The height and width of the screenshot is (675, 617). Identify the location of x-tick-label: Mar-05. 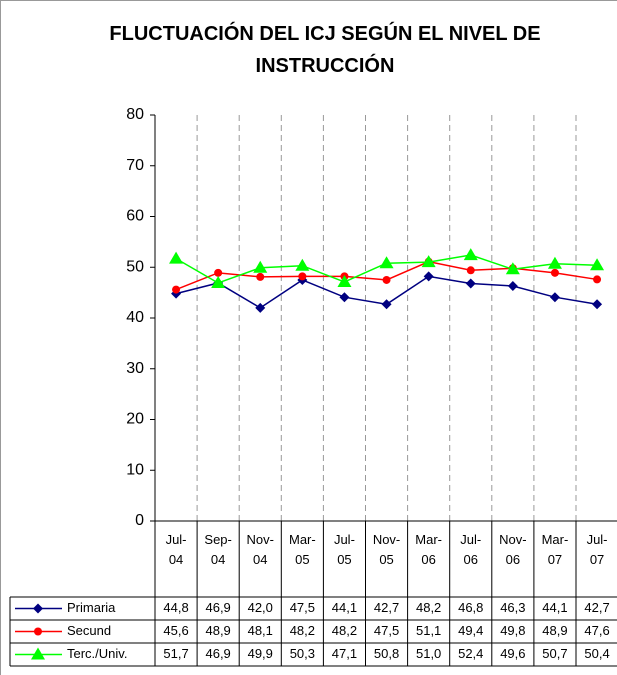
(302, 549).